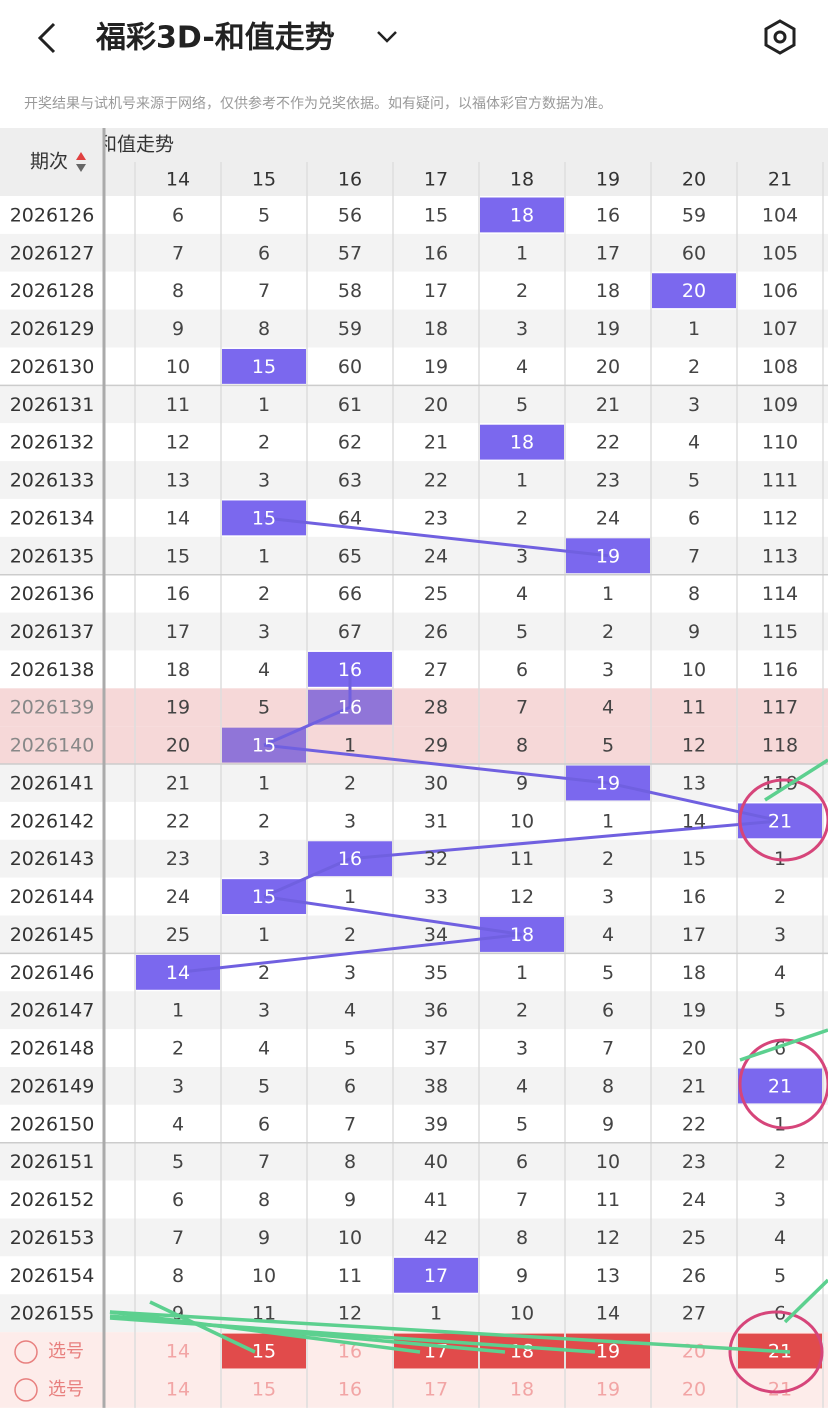 The width and height of the screenshot is (828, 1425). Describe the element at coordinates (436, 1011) in the screenshot. I see `cell-value: 36` at that location.